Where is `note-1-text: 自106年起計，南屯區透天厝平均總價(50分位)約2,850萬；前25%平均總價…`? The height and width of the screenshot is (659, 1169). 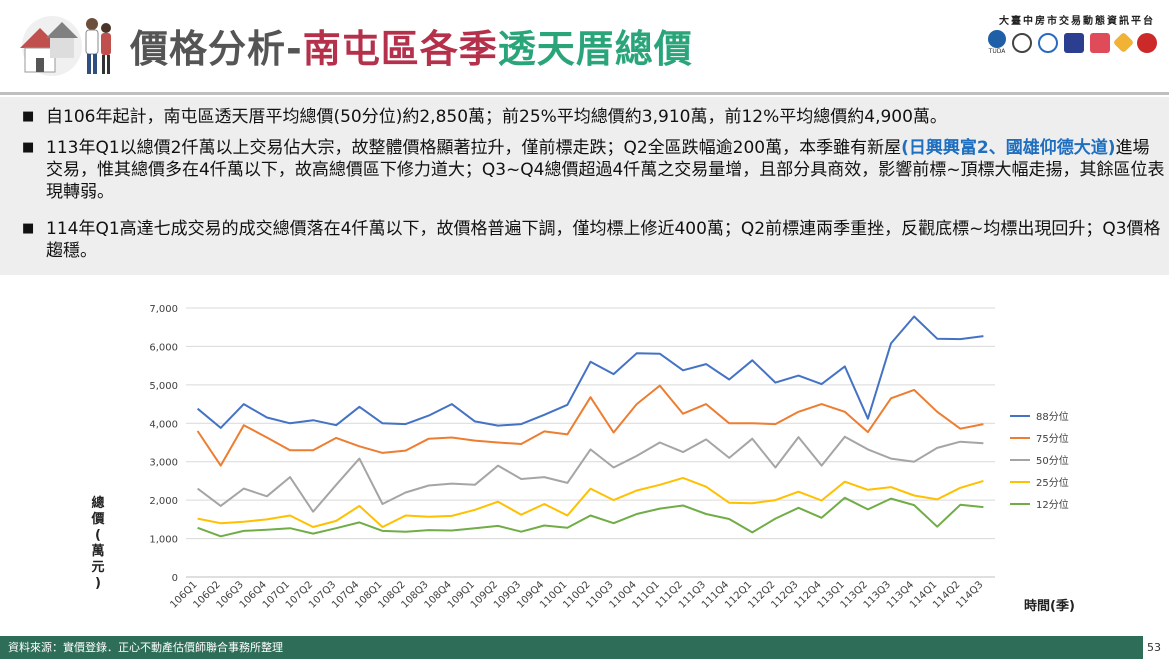
note-1-text: 自106年起計，南屯區透天厝平均總價(50分位)約2,850萬；前25%平均總價… is located at coordinates (496, 117).